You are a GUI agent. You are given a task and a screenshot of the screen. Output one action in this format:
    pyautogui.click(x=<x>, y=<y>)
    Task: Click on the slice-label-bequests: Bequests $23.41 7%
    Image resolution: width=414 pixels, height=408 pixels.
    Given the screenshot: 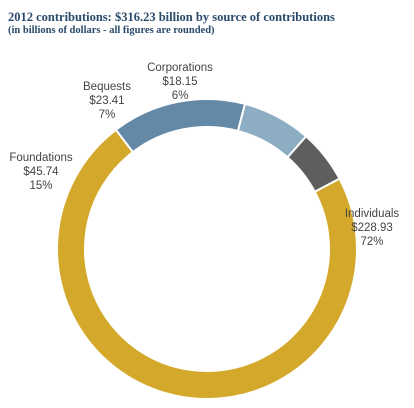 What is the action you would take?
    pyautogui.click(x=107, y=101)
    